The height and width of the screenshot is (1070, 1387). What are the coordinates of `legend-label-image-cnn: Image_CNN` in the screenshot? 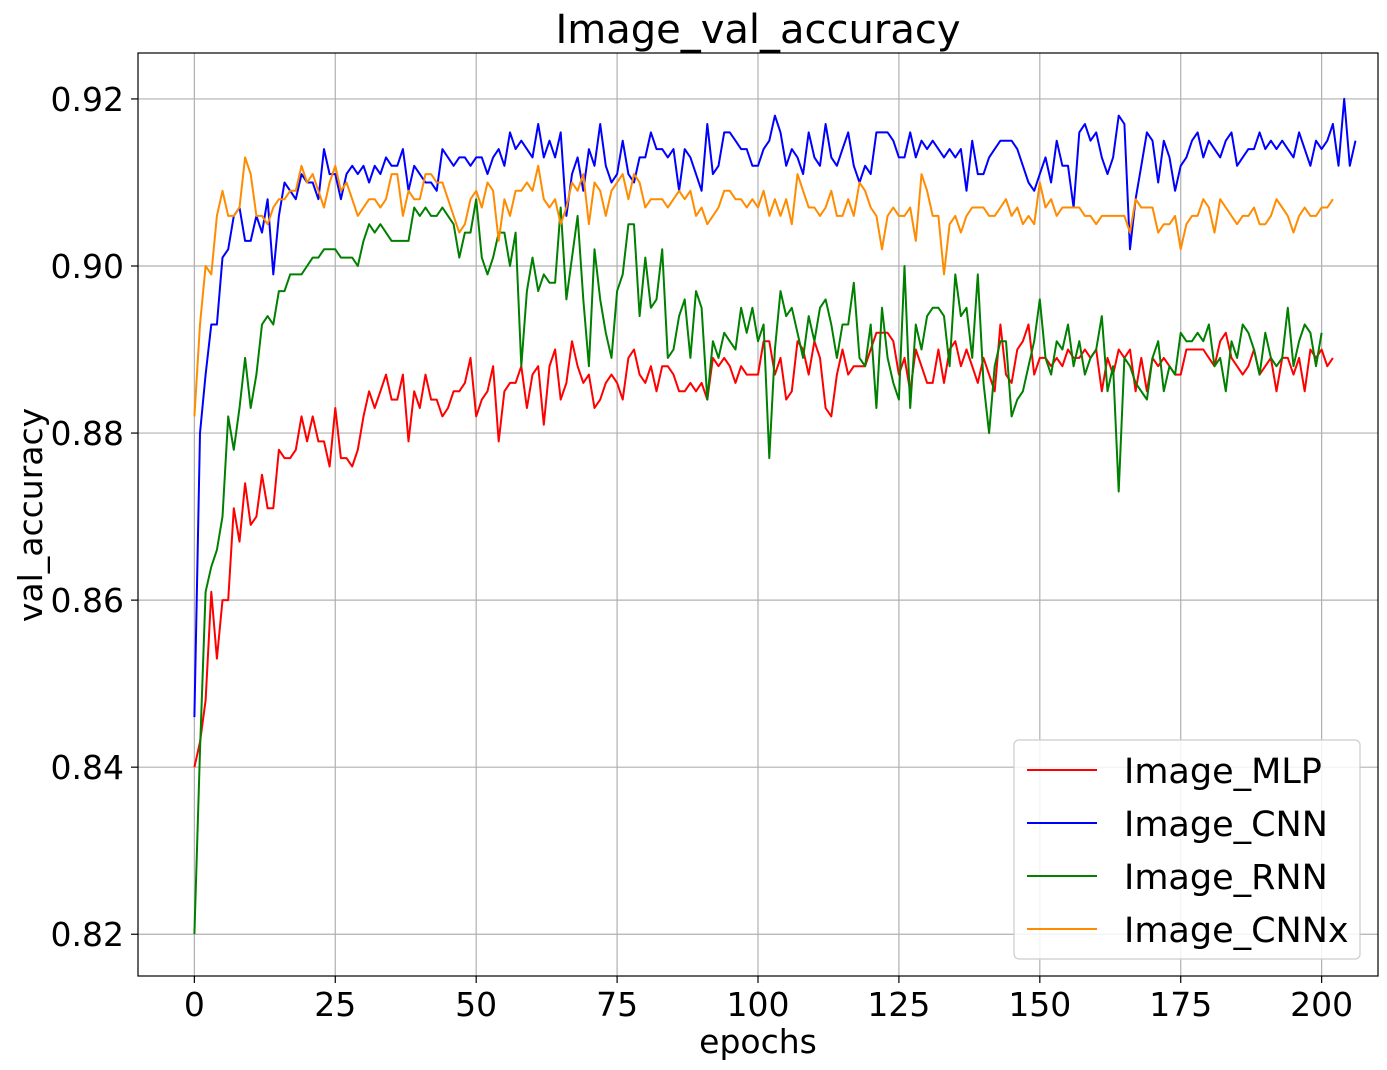 It's located at (1226, 825).